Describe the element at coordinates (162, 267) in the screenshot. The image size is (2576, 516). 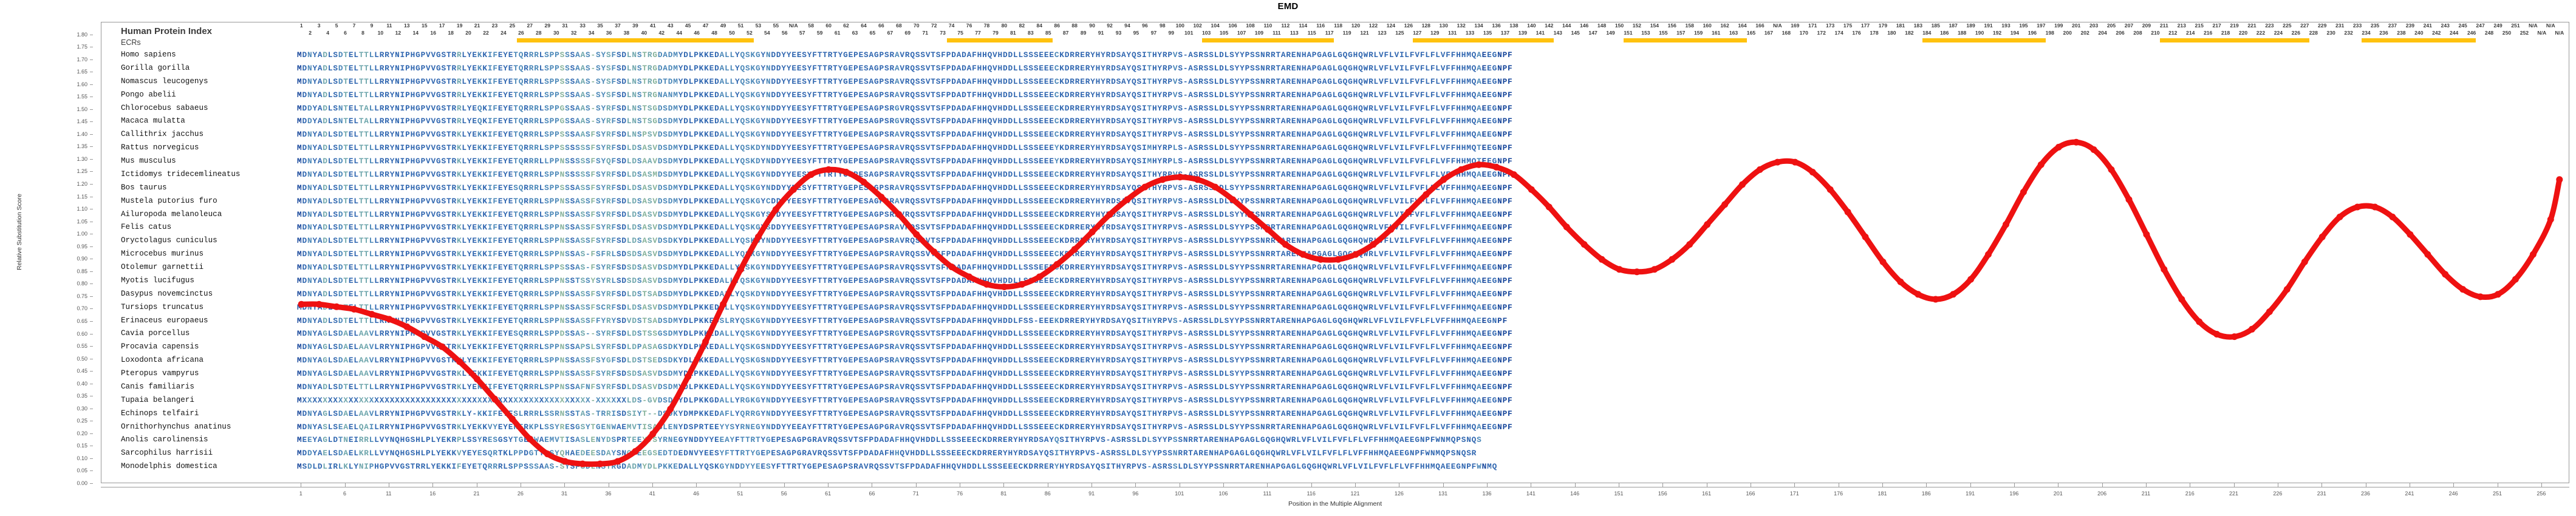
I see `species-label: Otolemur garnettii` at that location.